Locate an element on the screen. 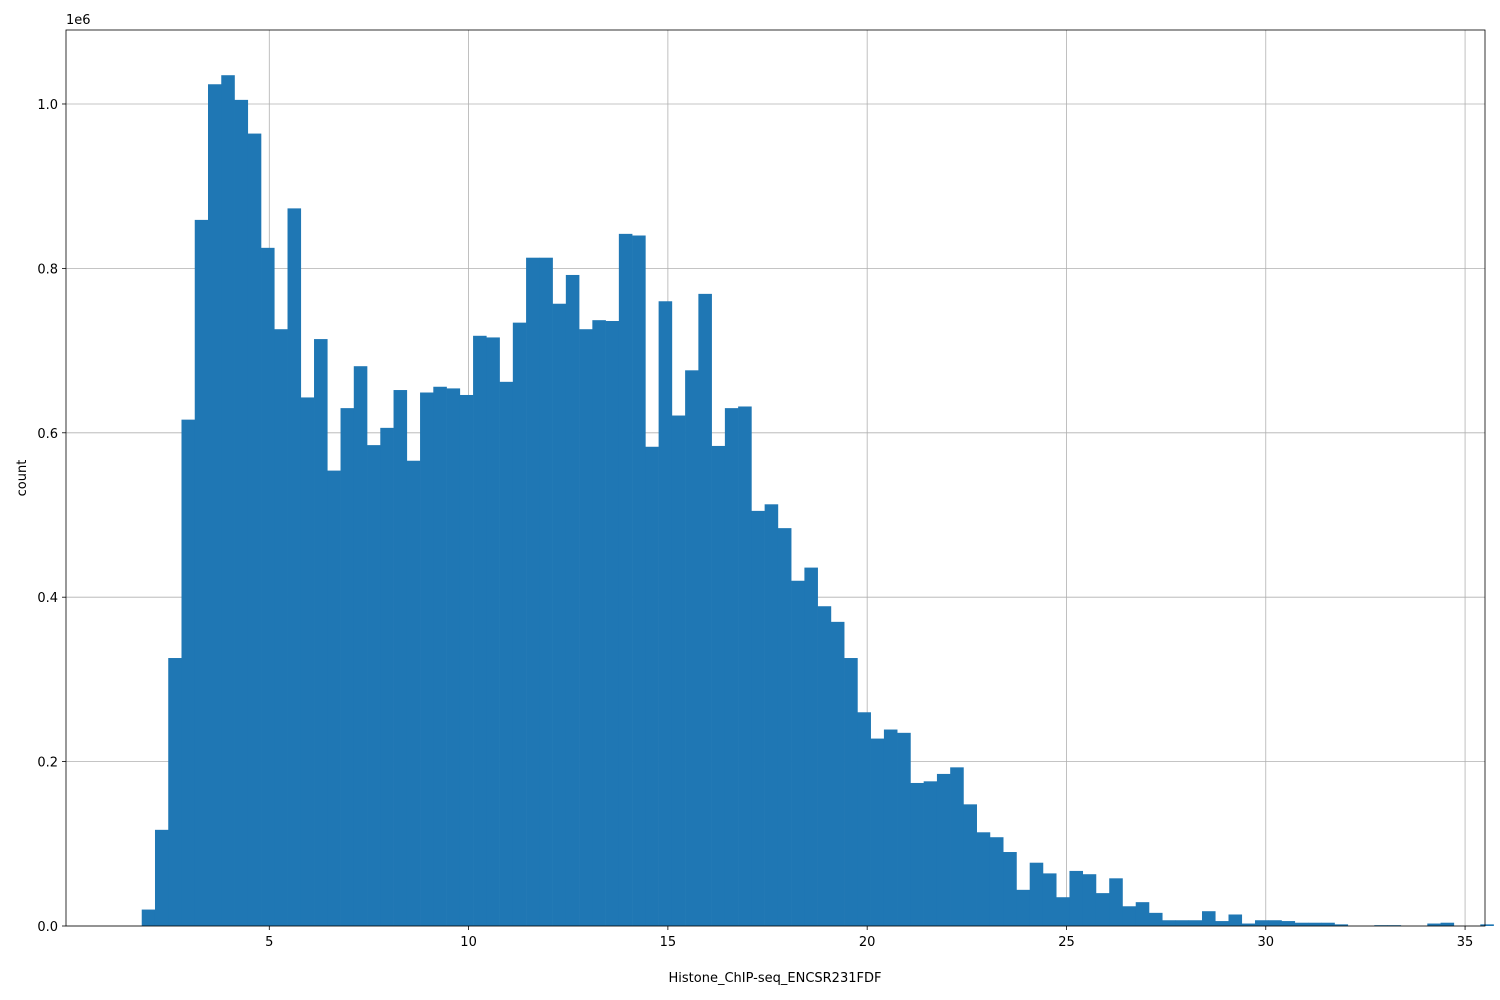 Image resolution: width=1500 pixels, height=1000 pixels. x-tick-label: 30 is located at coordinates (1265, 942).